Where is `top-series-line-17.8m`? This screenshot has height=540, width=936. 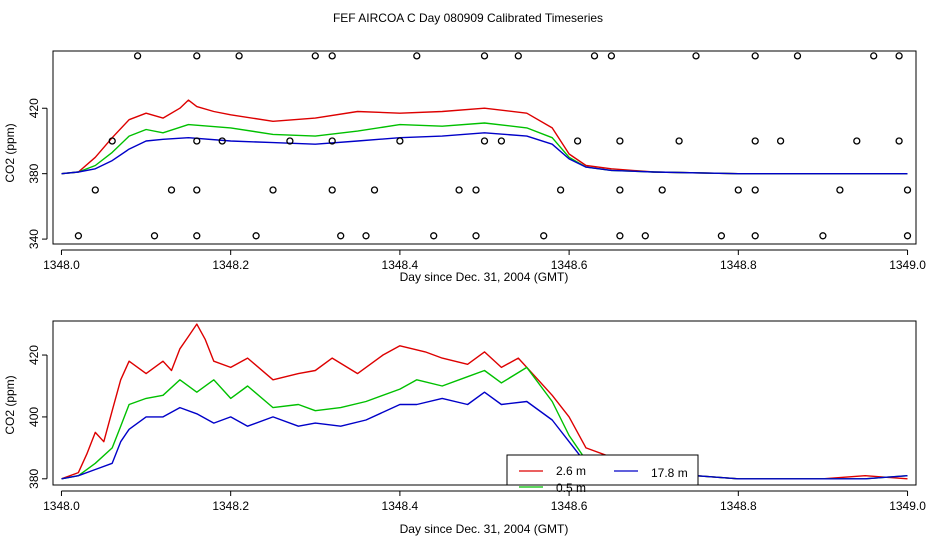
top-series-line-17.8m is located at coordinates (484, 153).